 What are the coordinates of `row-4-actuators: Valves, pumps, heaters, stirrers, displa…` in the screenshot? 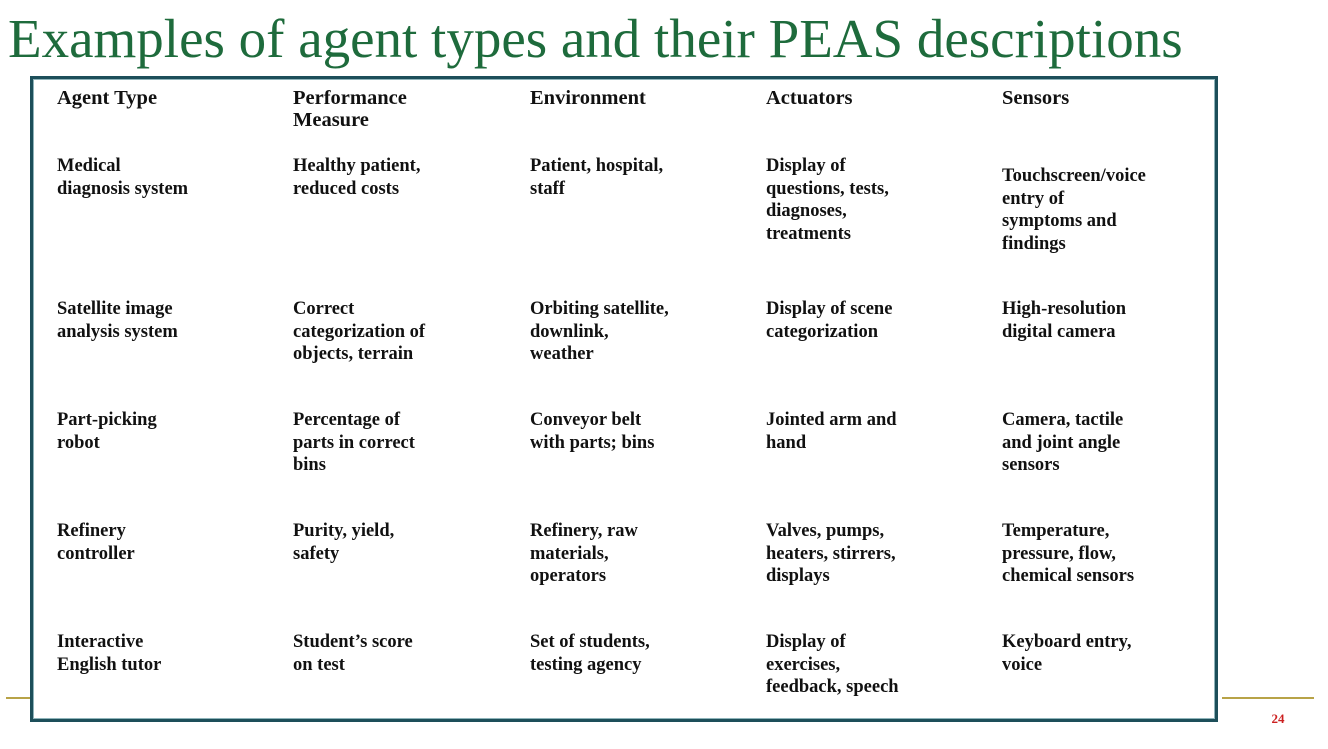 It's located at (831, 553).